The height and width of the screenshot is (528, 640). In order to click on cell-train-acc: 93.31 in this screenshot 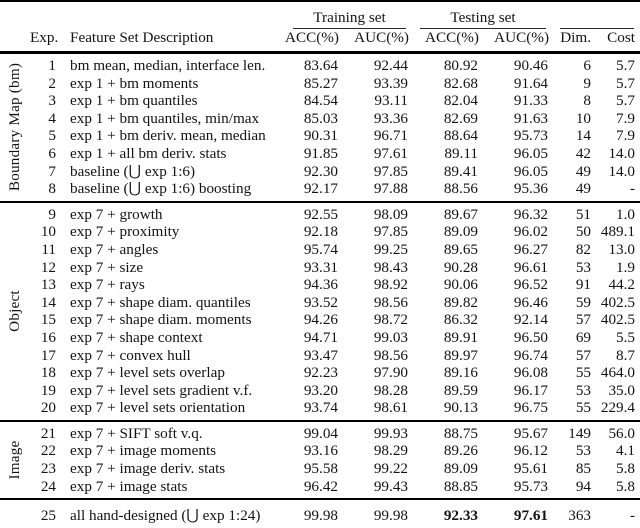, I will do `click(320, 267)`.